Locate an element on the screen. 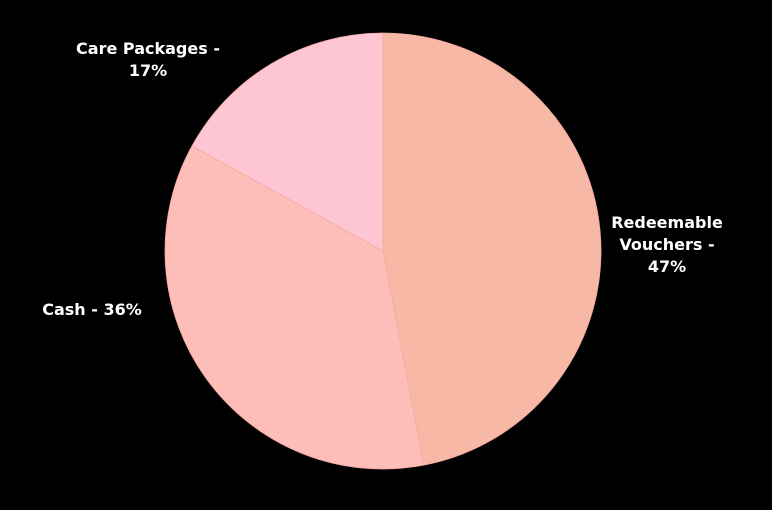 The image size is (772, 510). slice-label: Care Packages - 17% is located at coordinates (148, 59).